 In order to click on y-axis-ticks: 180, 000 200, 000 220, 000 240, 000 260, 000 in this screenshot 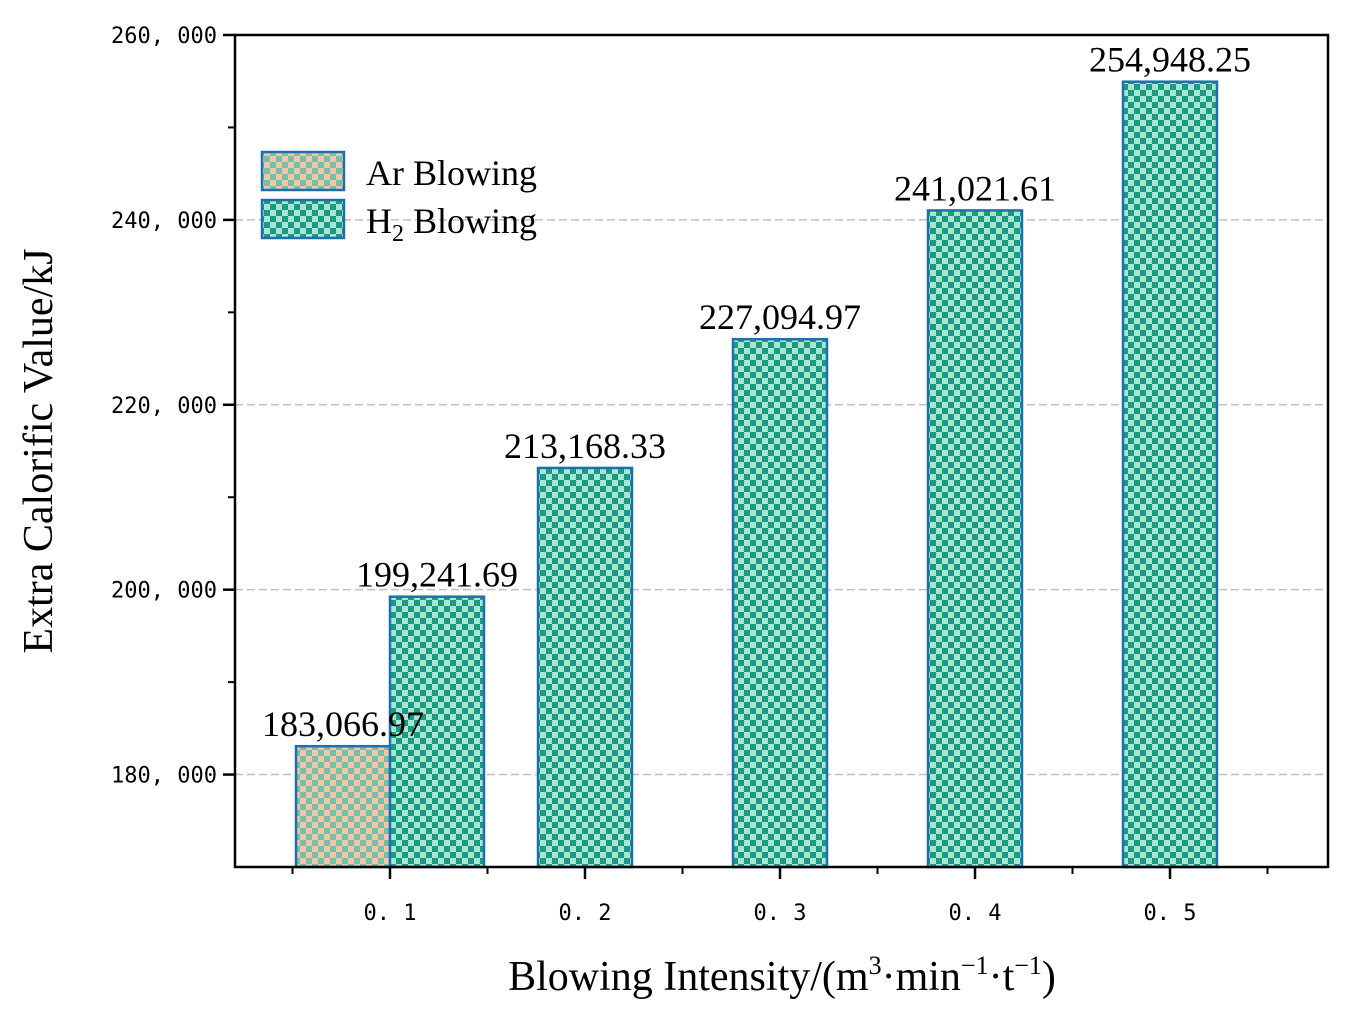, I will do `click(173, 406)`.